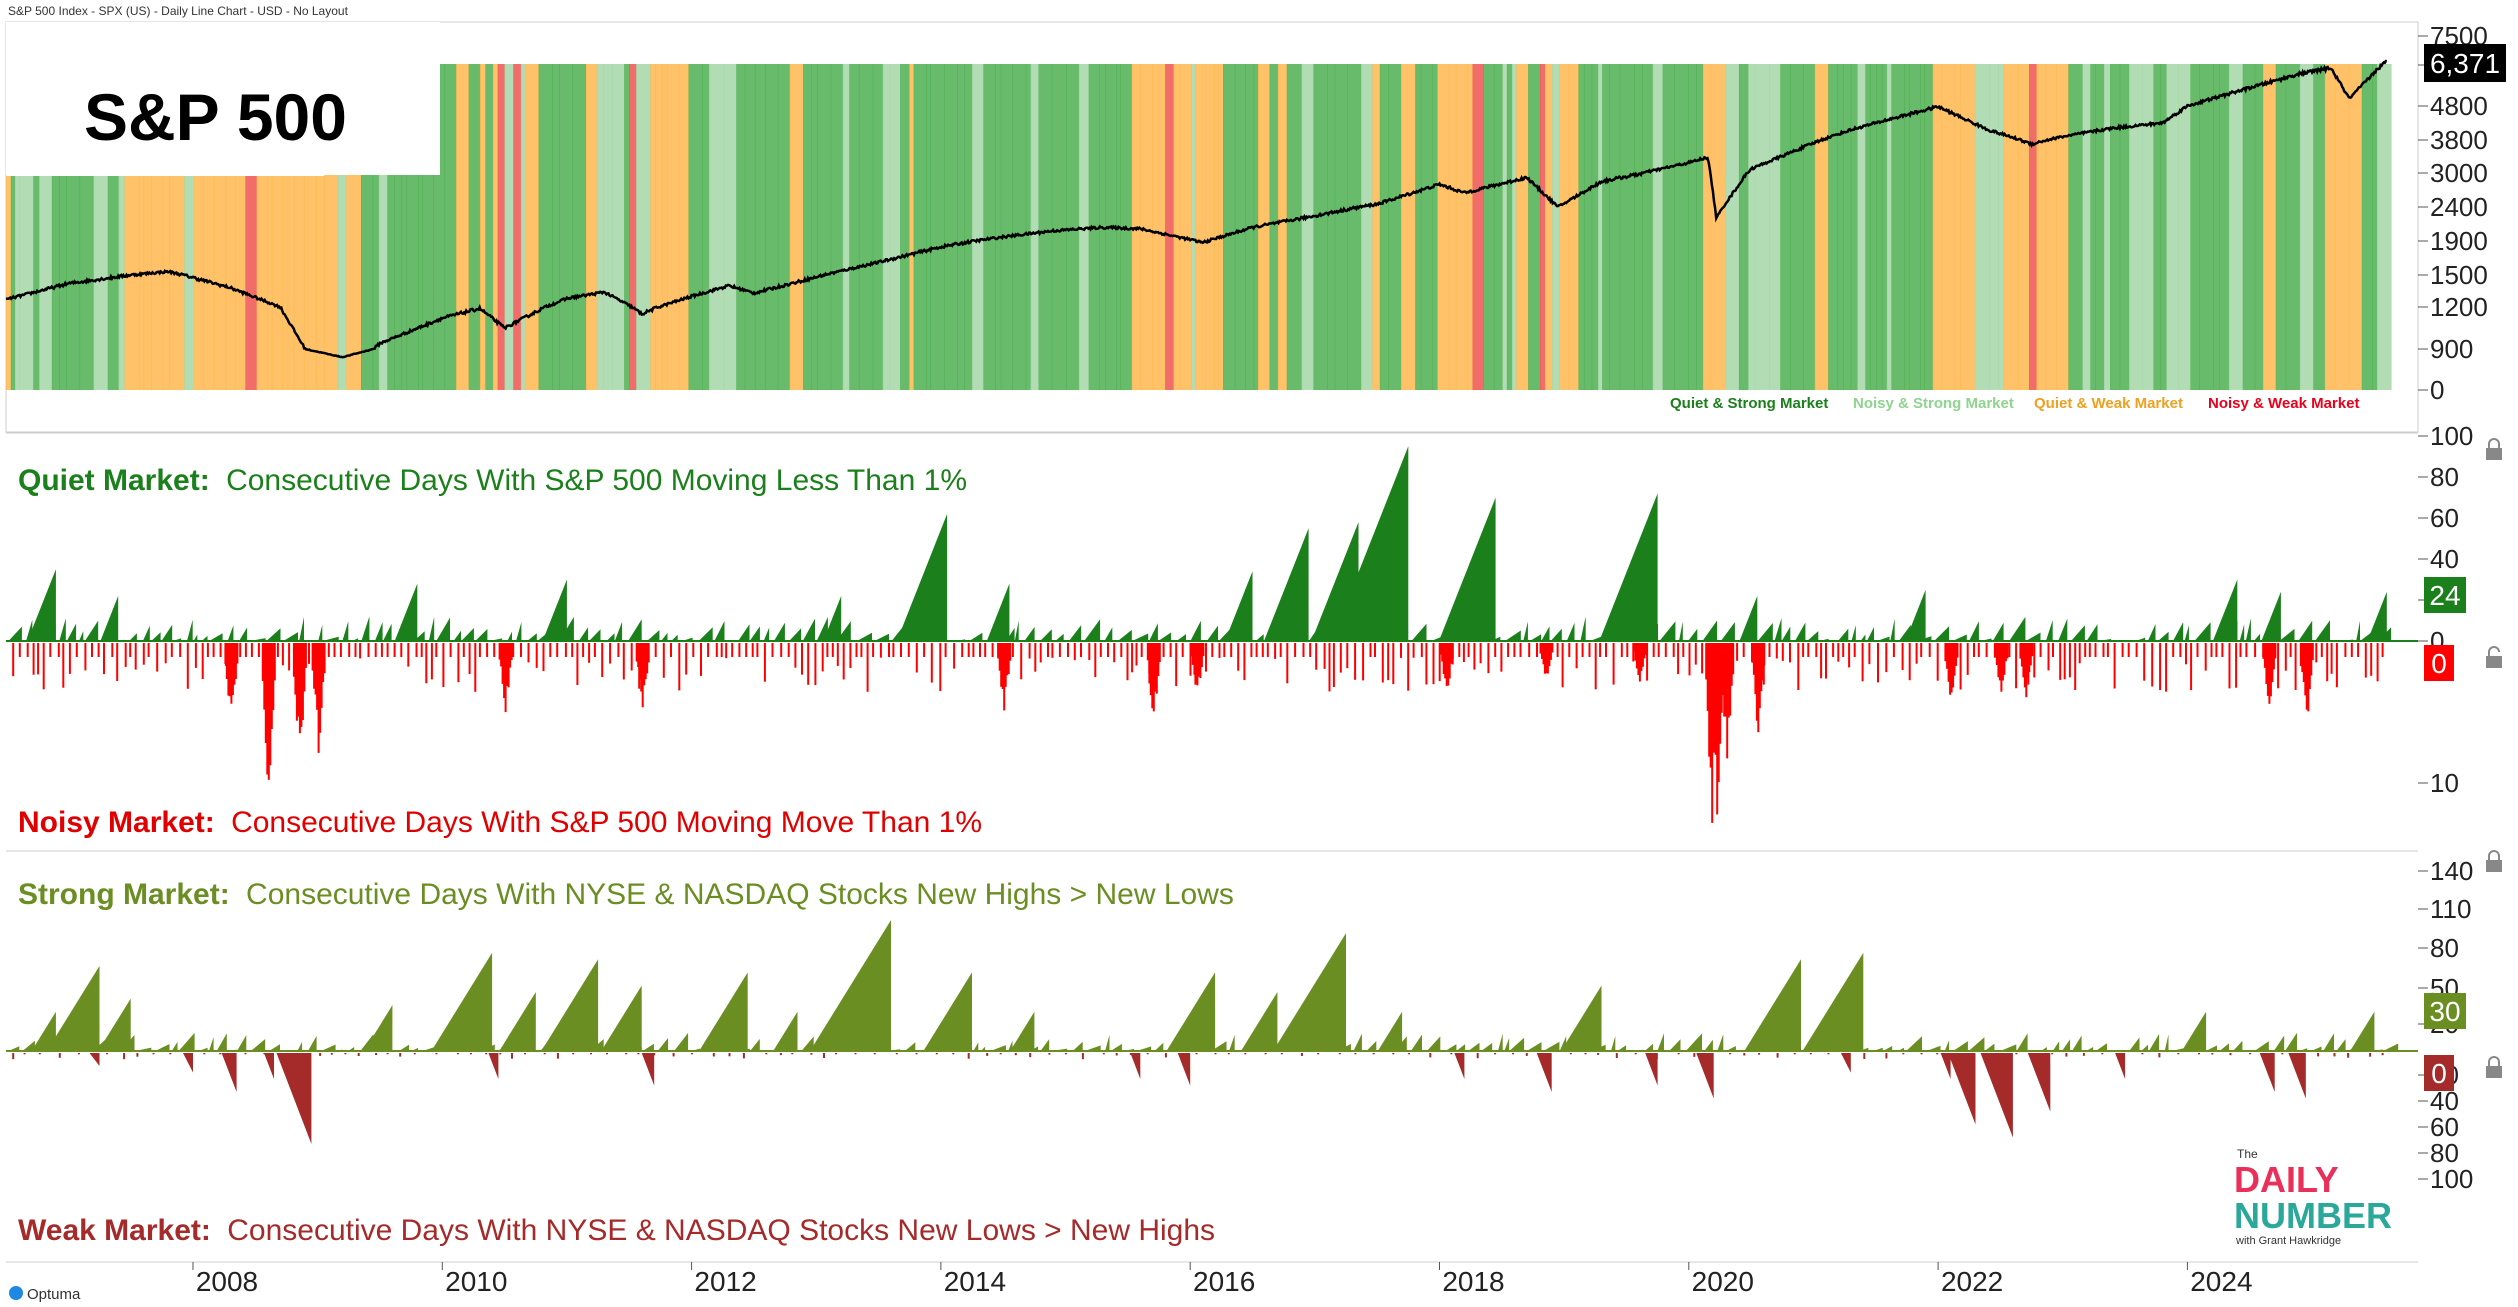 The image size is (2518, 1307). Describe the element at coordinates (1222, 1279) in the screenshot. I see `time-x-axis: 2008 2010 2012 2014 2016 2018 2020 2022 2024` at that location.